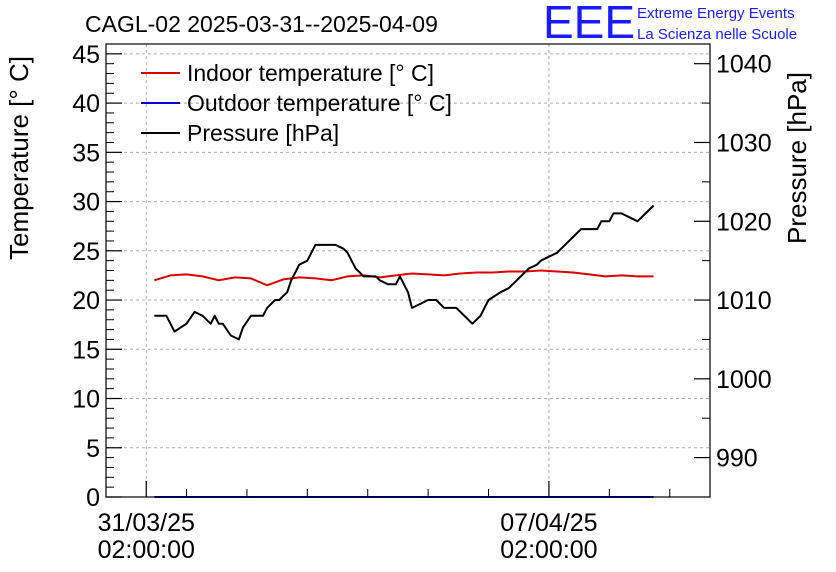 The height and width of the screenshot is (572, 836). I want to click on y-tick-label: 15, so click(86, 350).